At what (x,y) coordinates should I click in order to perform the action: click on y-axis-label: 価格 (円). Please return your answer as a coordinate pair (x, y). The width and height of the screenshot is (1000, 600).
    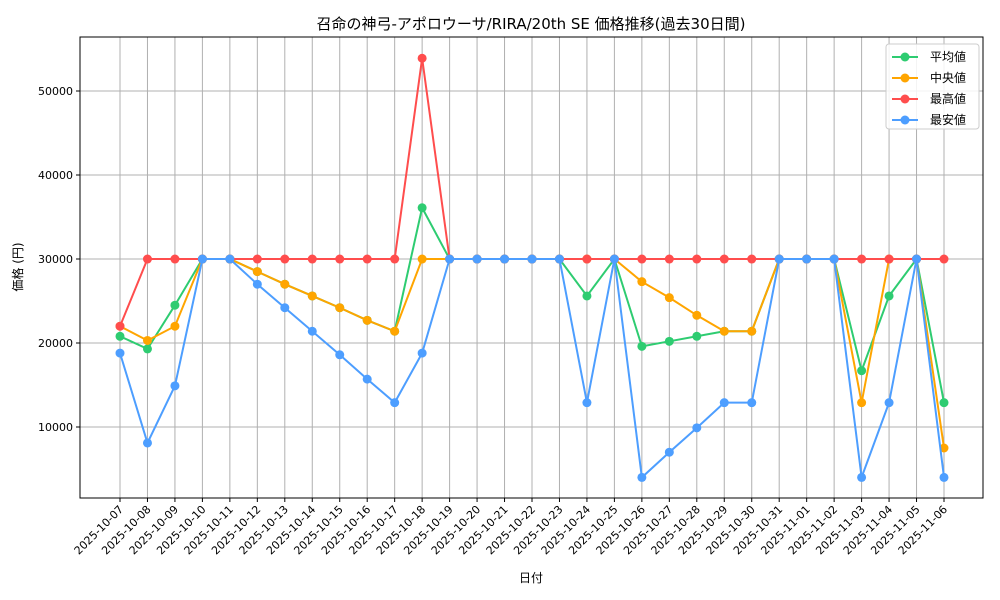
    Looking at the image, I should click on (17, 266).